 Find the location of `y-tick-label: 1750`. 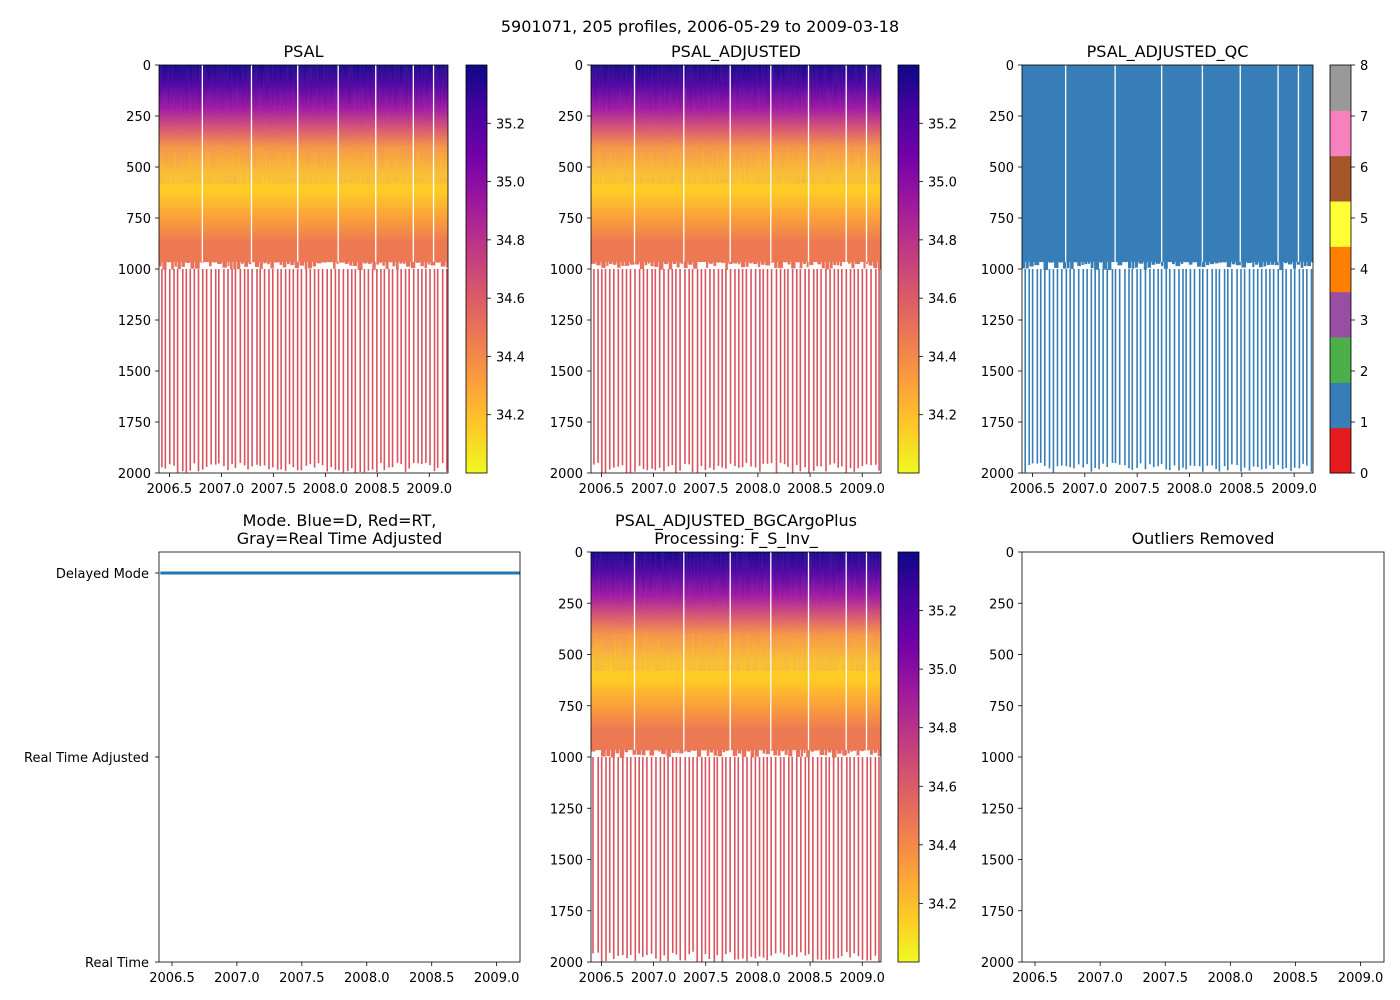

y-tick-label: 1750 is located at coordinates (566, 912).